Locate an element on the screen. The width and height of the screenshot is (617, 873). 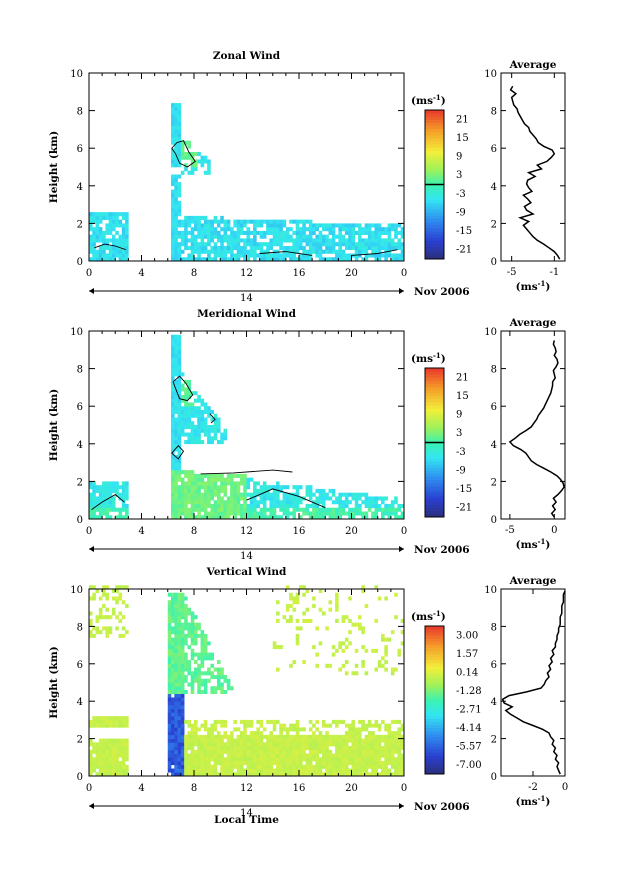
colorbar-tick-label: -15 is located at coordinates (464, 231).